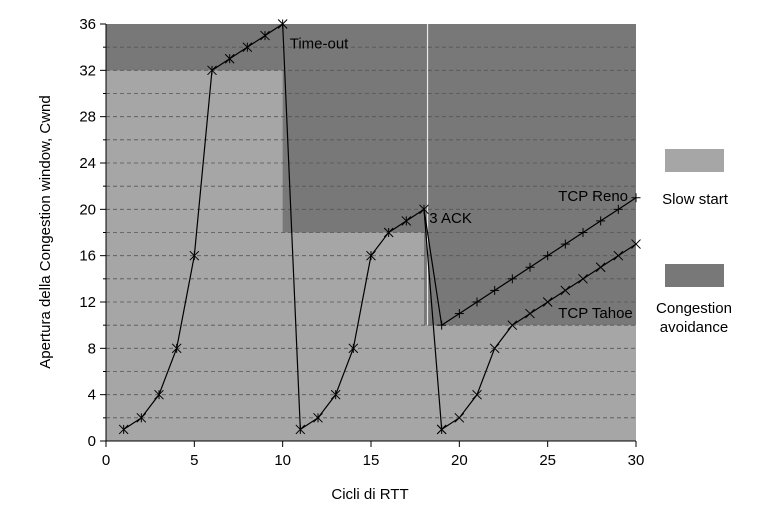 The width and height of the screenshot is (757, 509). Describe the element at coordinates (92, 441) in the screenshot. I see `y-tick-label-0: 0` at that location.